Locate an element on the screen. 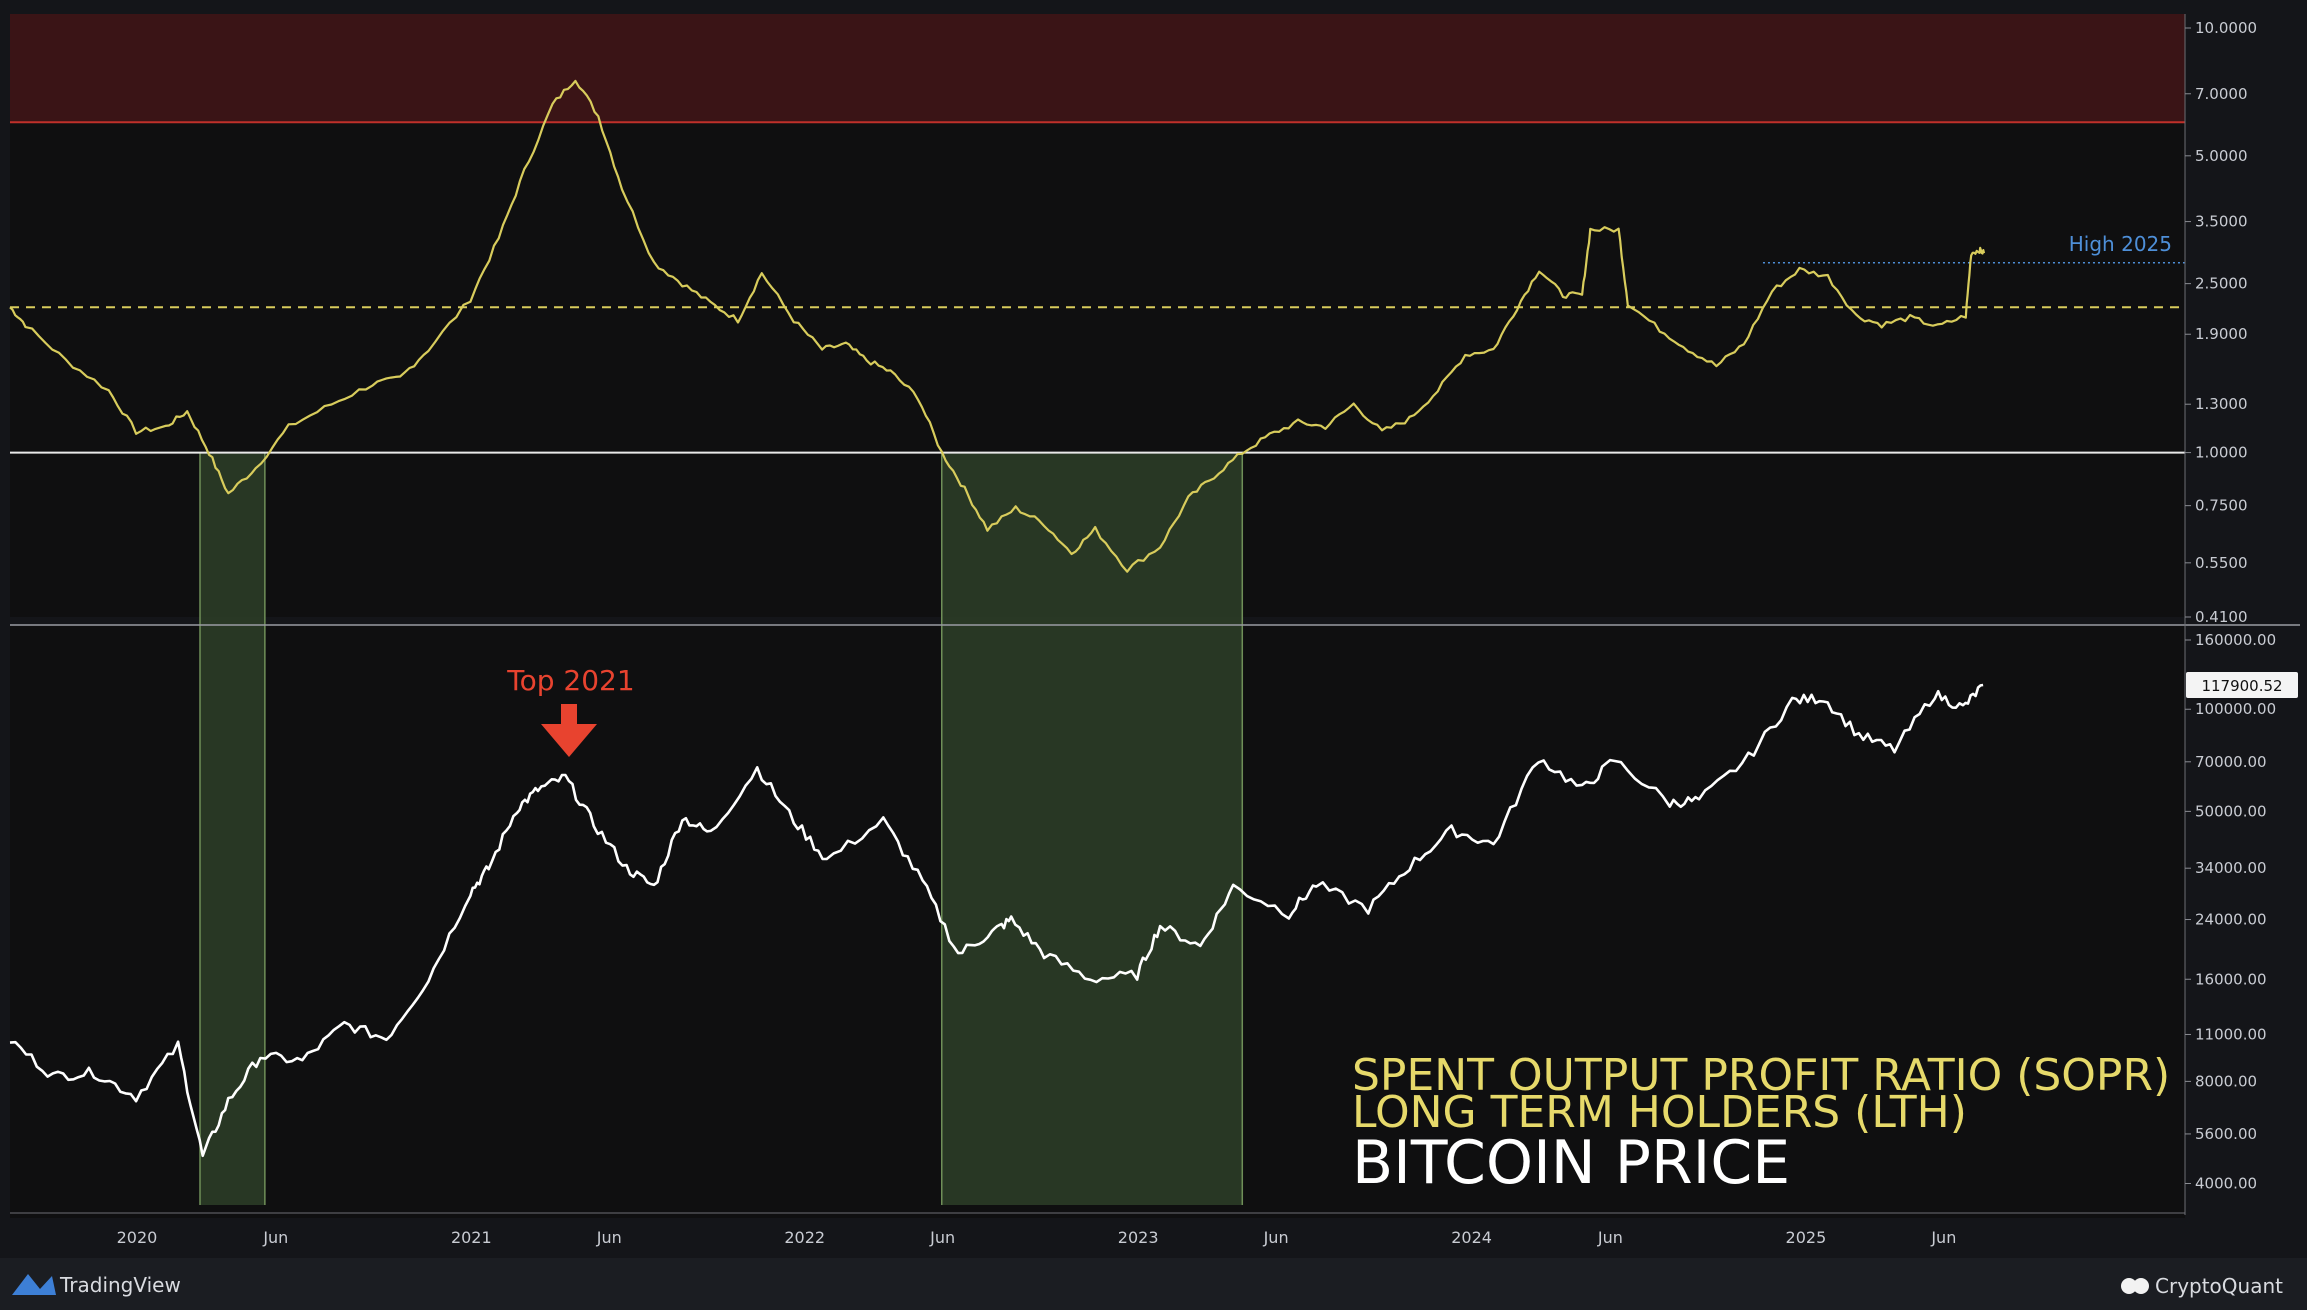 This screenshot has width=2307, height=1310. sopr-tick-label-7: 1.0000 is located at coordinates (2221, 453).